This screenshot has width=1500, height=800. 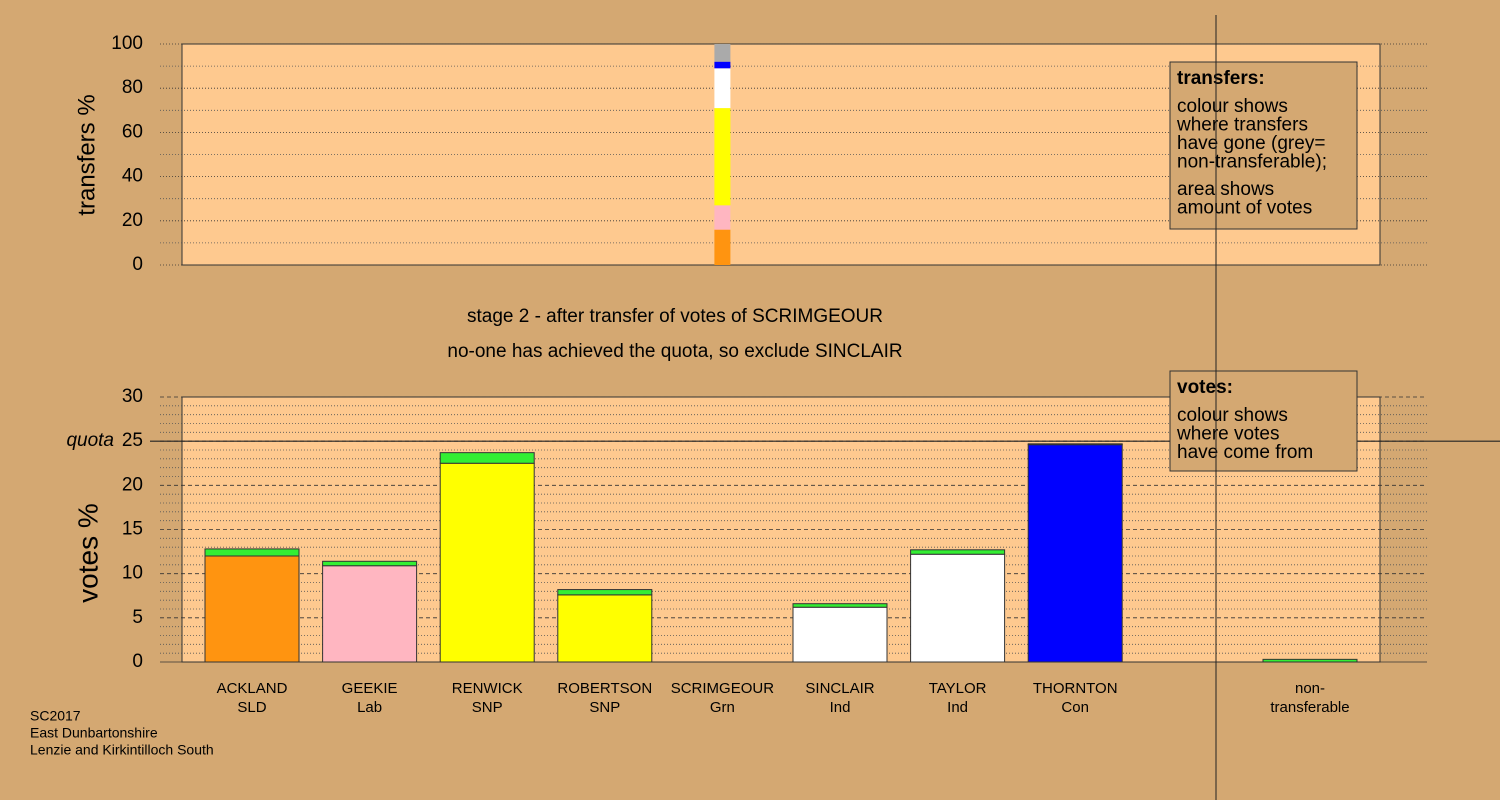 What do you see at coordinates (132, 529) in the screenshot?
I see `y-tick-label: 15` at bounding box center [132, 529].